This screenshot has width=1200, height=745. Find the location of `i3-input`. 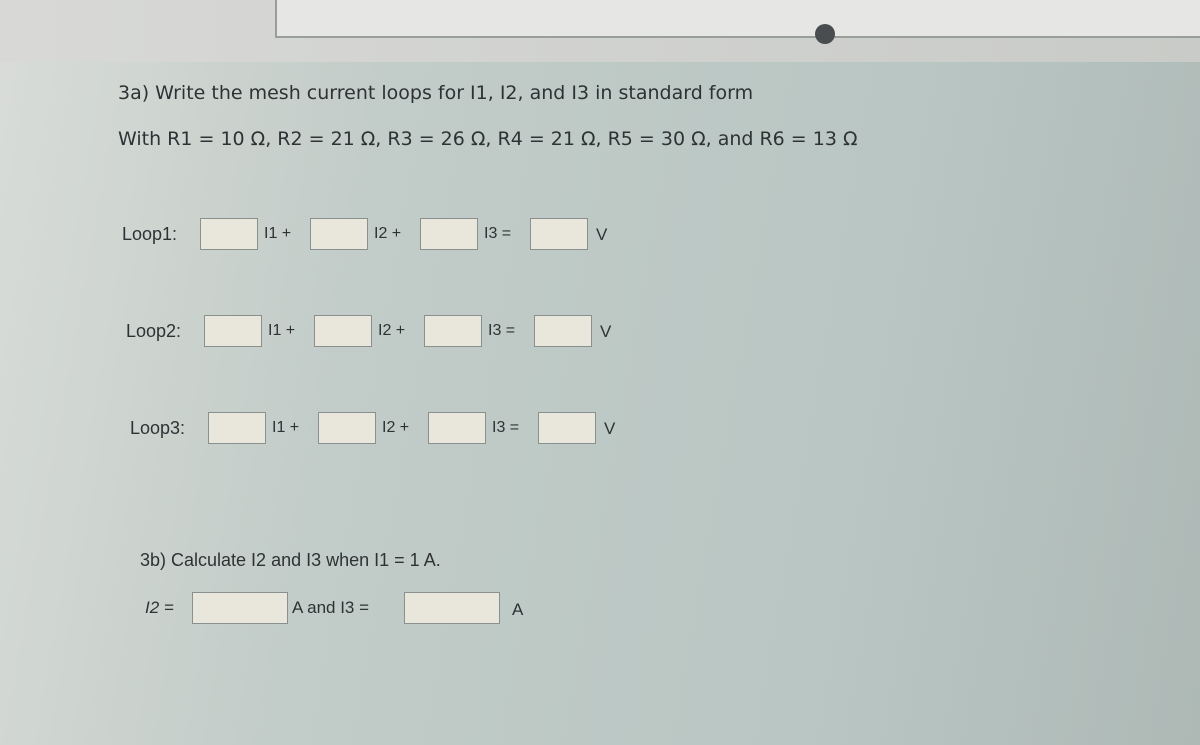

i3-input is located at coordinates (452, 608).